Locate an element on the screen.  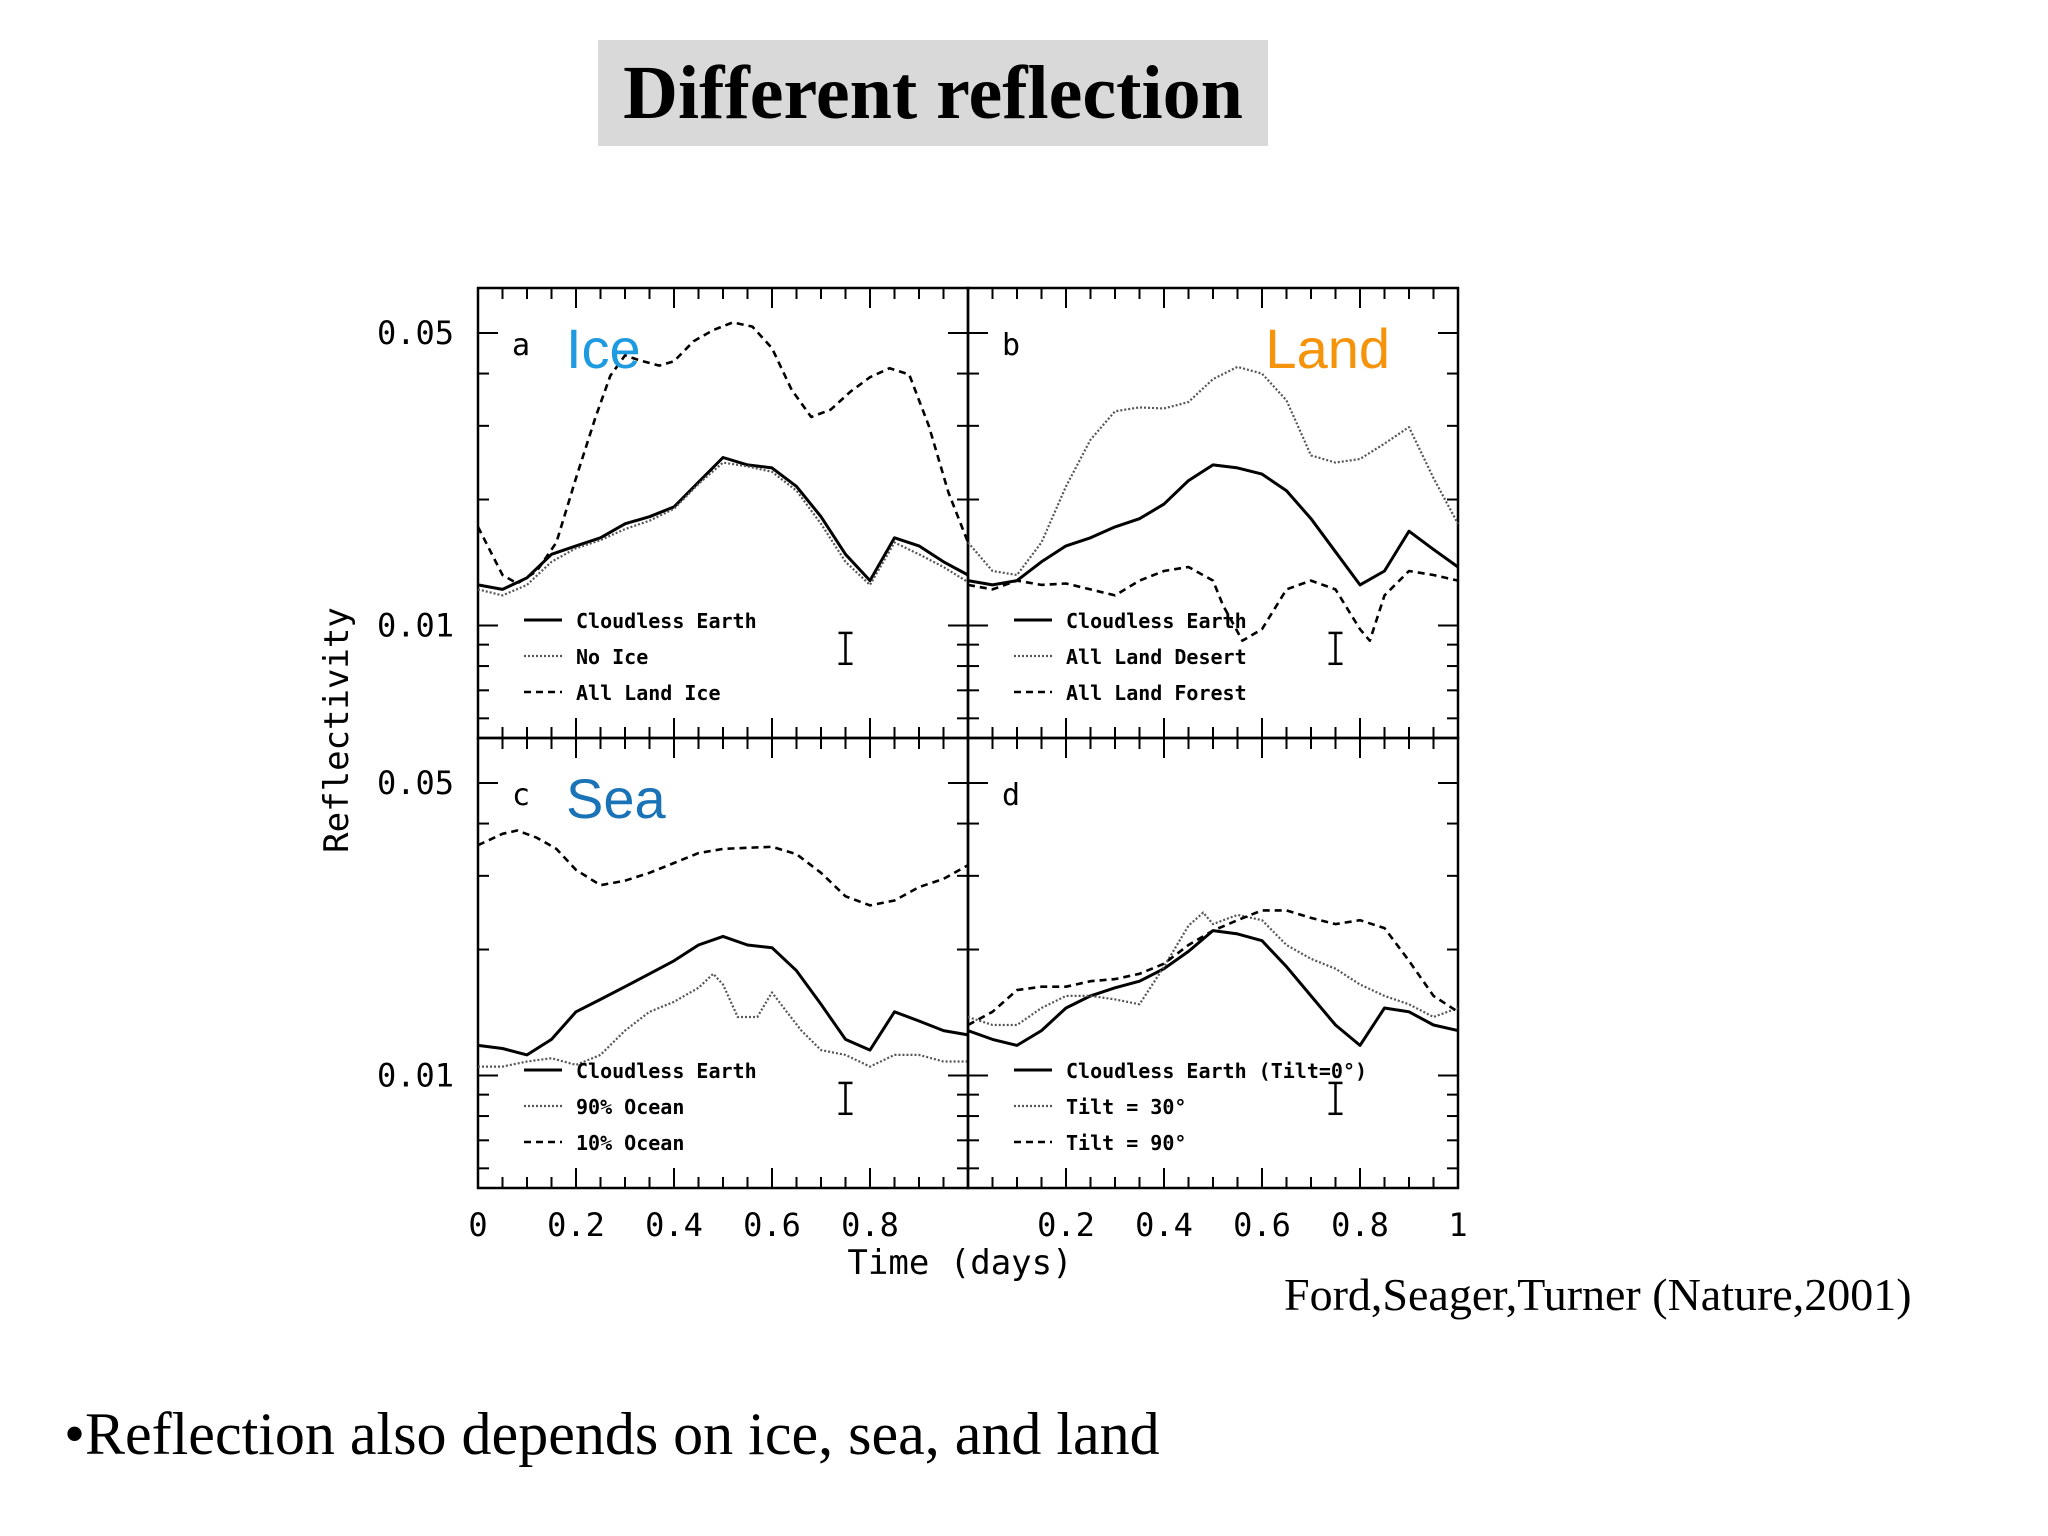
legend-label: Tilt = 90° is located at coordinates (1126, 1143).